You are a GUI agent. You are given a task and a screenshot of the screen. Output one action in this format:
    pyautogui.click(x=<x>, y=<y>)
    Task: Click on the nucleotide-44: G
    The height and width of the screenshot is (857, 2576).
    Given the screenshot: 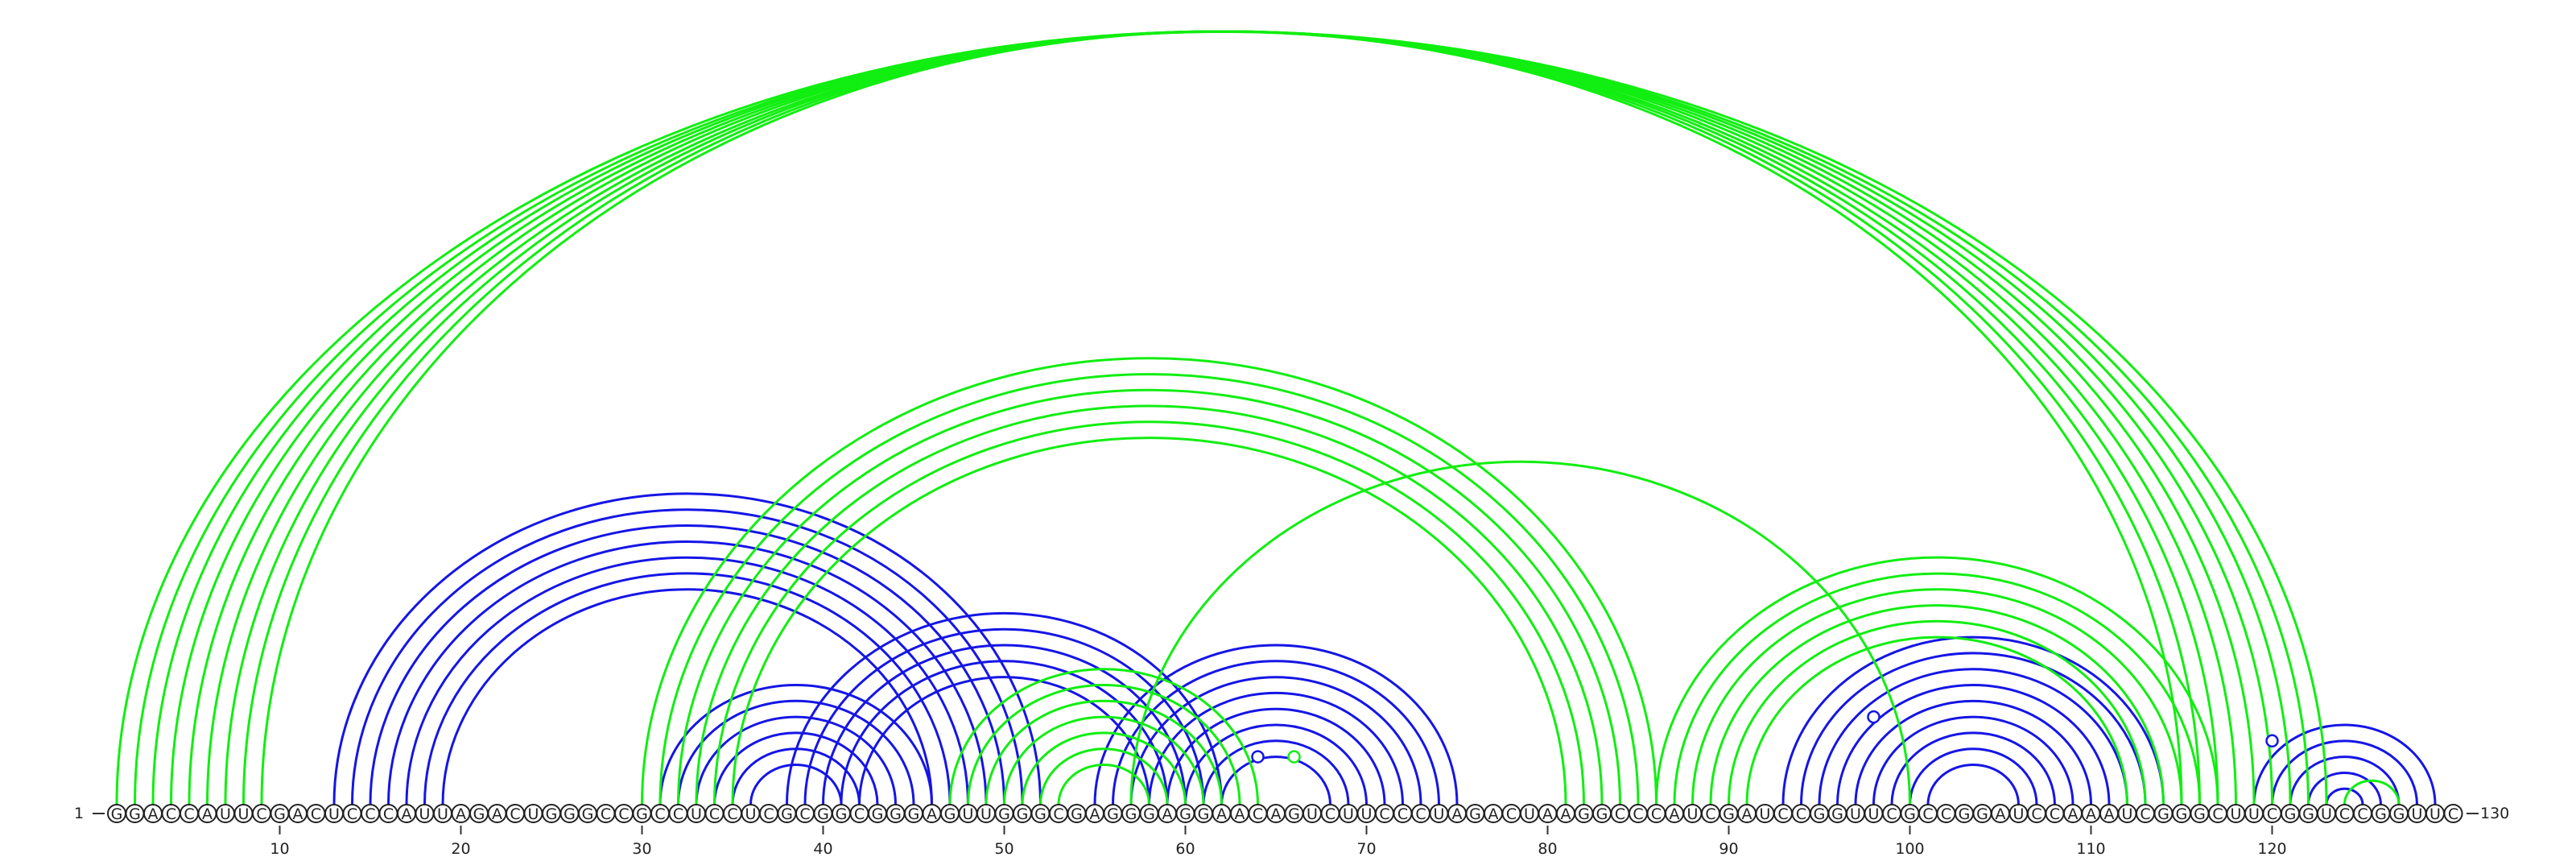 What is the action you would take?
    pyautogui.click(x=896, y=813)
    